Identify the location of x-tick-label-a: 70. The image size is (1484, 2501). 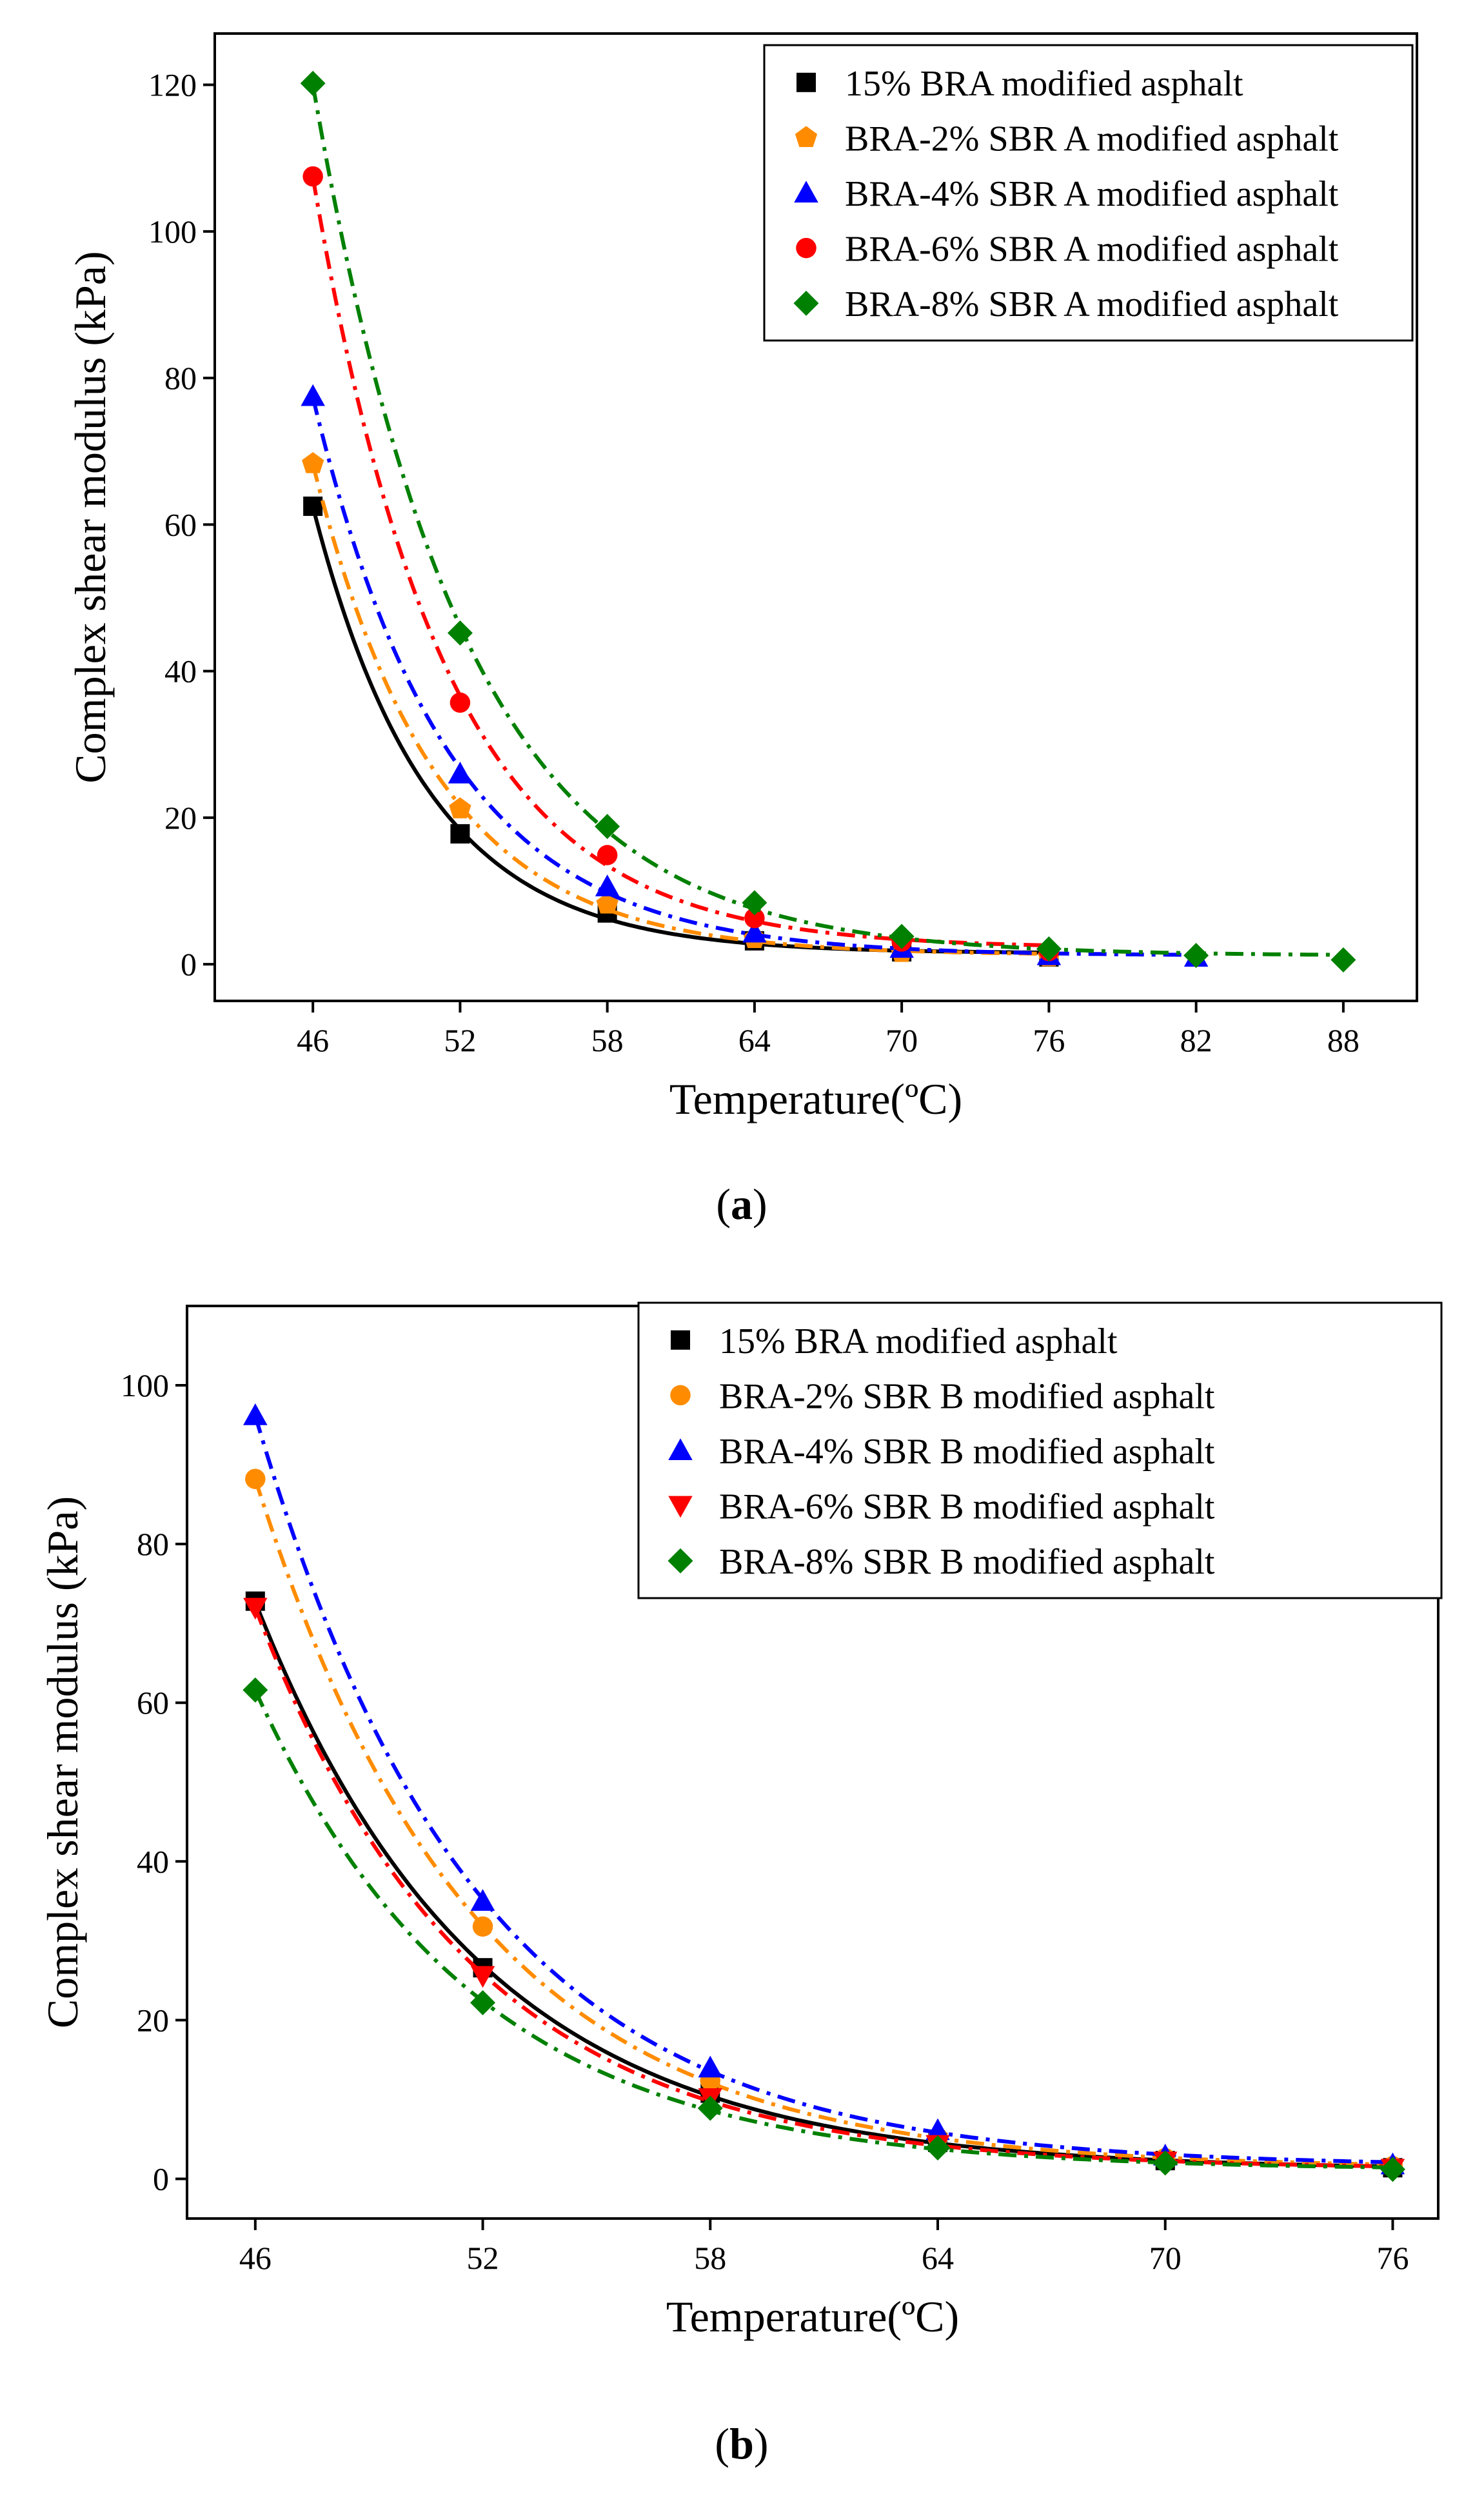
(901, 1040).